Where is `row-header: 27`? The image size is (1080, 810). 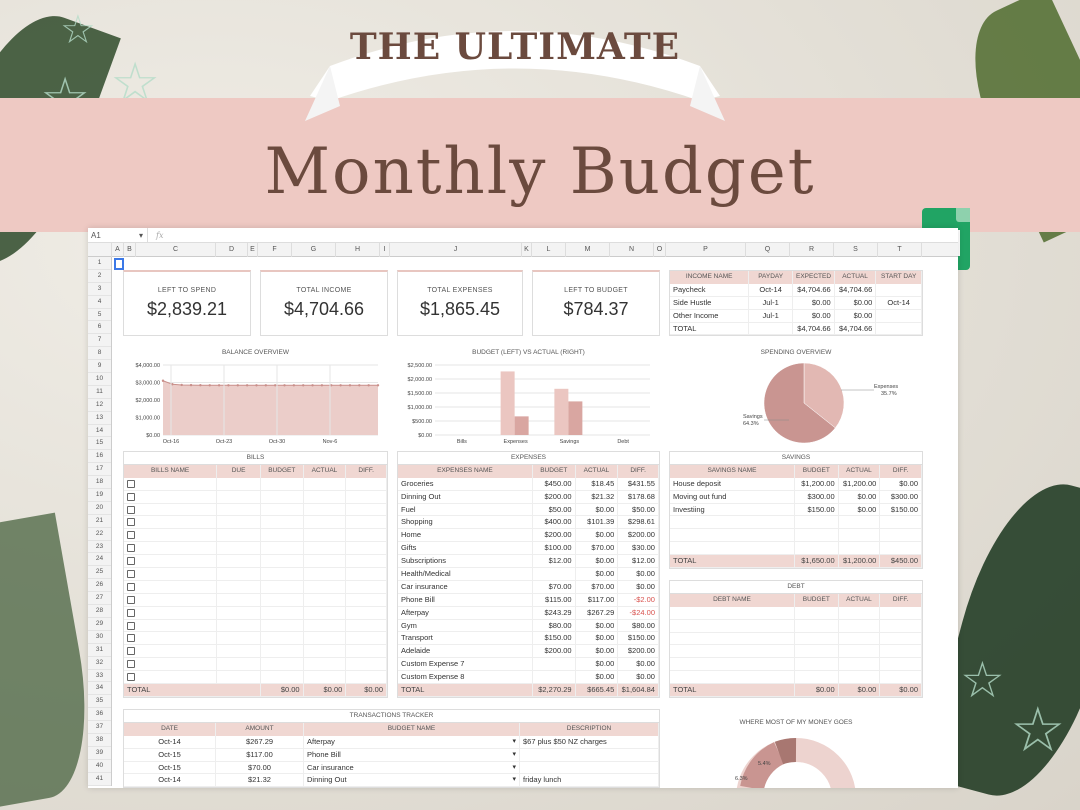
row-header: 27 is located at coordinates (99, 599).